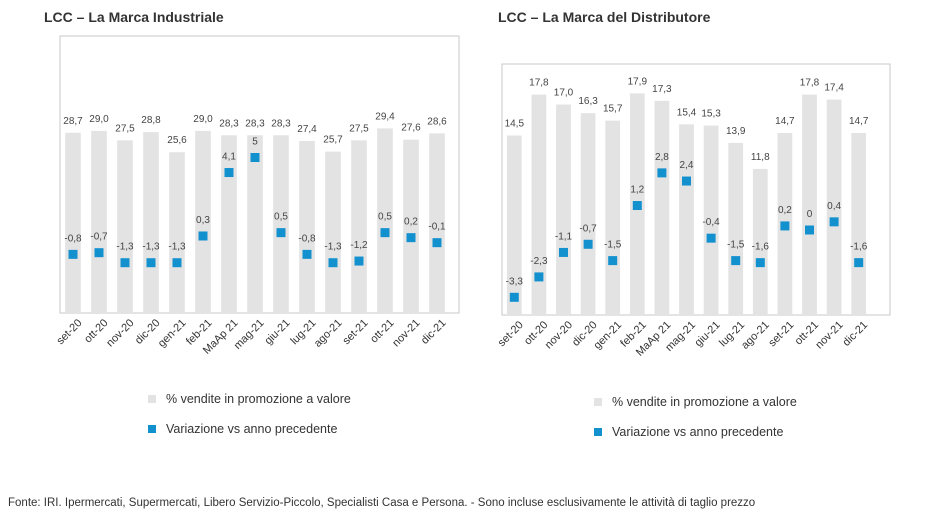 The width and height of the screenshot is (951, 519). Describe the element at coordinates (539, 83) in the screenshot. I see `bar-value-label: 17,8` at that location.